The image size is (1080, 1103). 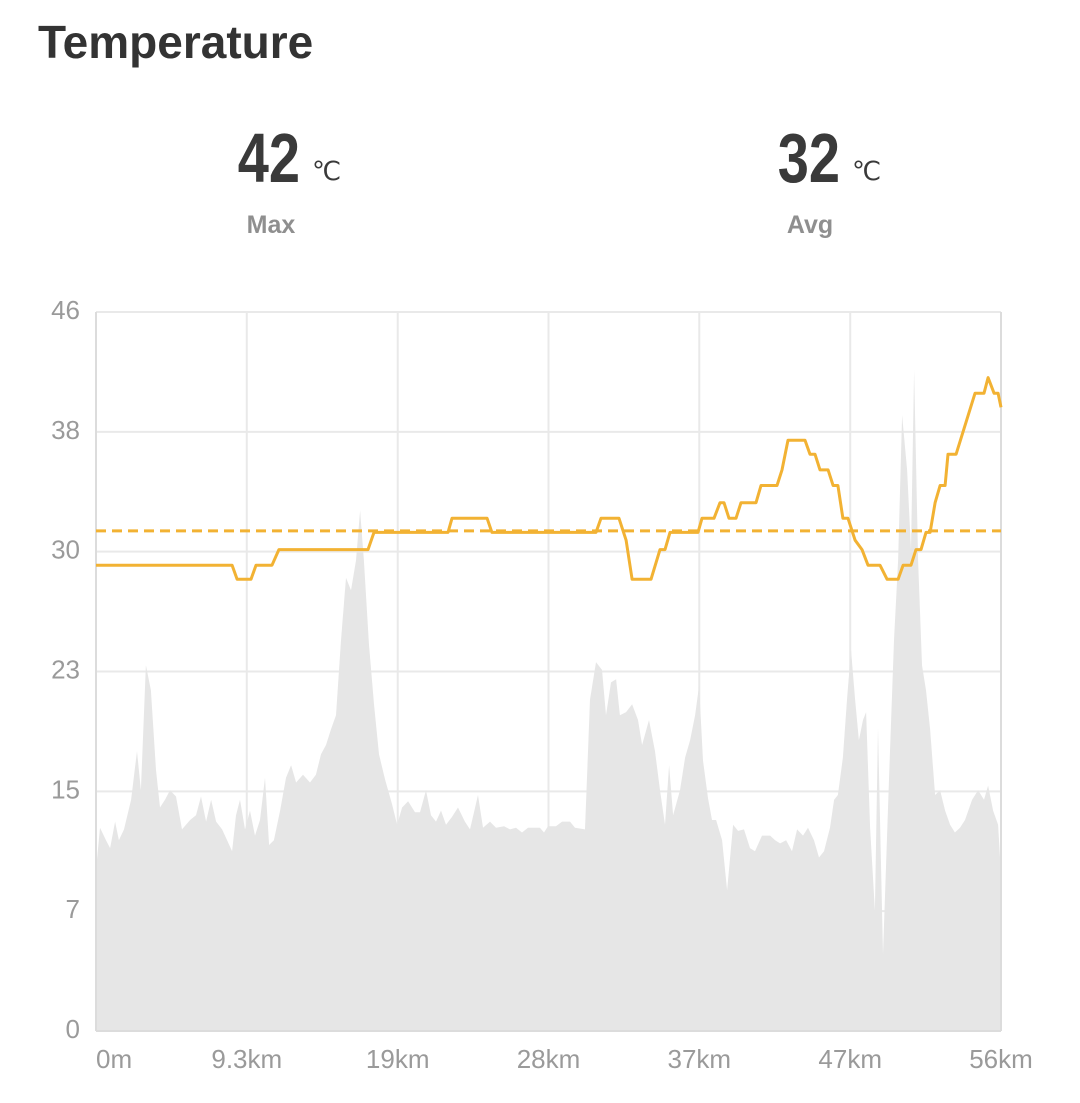 I want to click on chart-title: Temperature, so click(x=175, y=42).